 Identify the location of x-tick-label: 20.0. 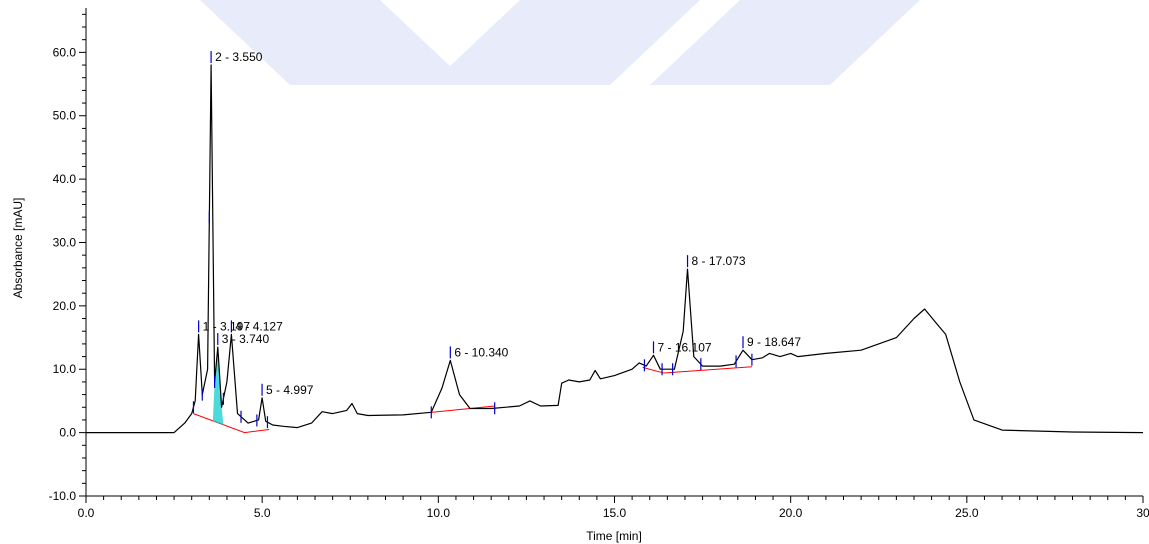
(791, 513).